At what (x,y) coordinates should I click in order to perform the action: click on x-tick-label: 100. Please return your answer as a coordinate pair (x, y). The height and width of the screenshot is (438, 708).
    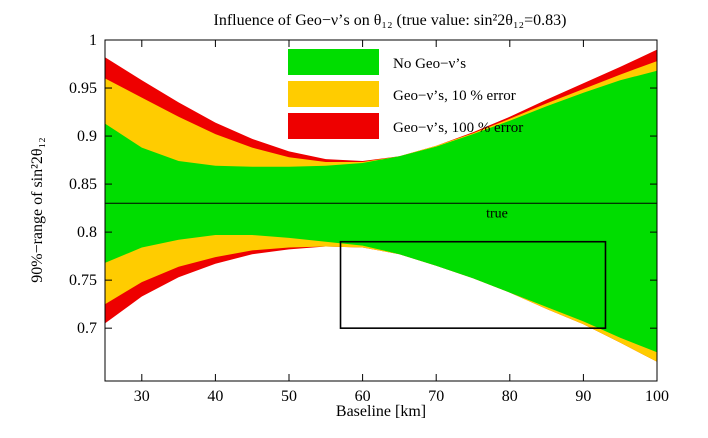
    Looking at the image, I should click on (657, 396).